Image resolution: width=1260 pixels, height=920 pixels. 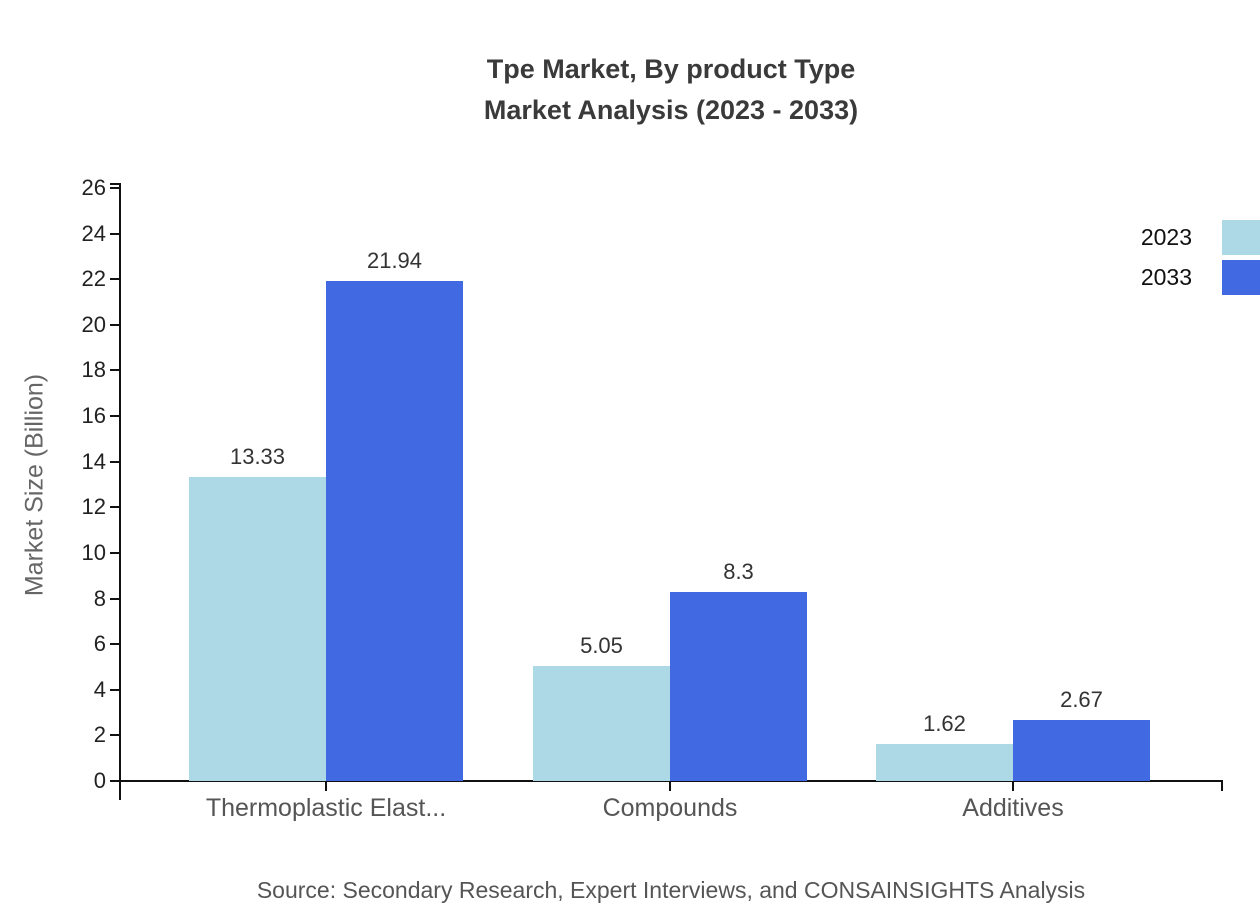 I want to click on x-tick-thermoplastic-elast, so click(x=326, y=786).